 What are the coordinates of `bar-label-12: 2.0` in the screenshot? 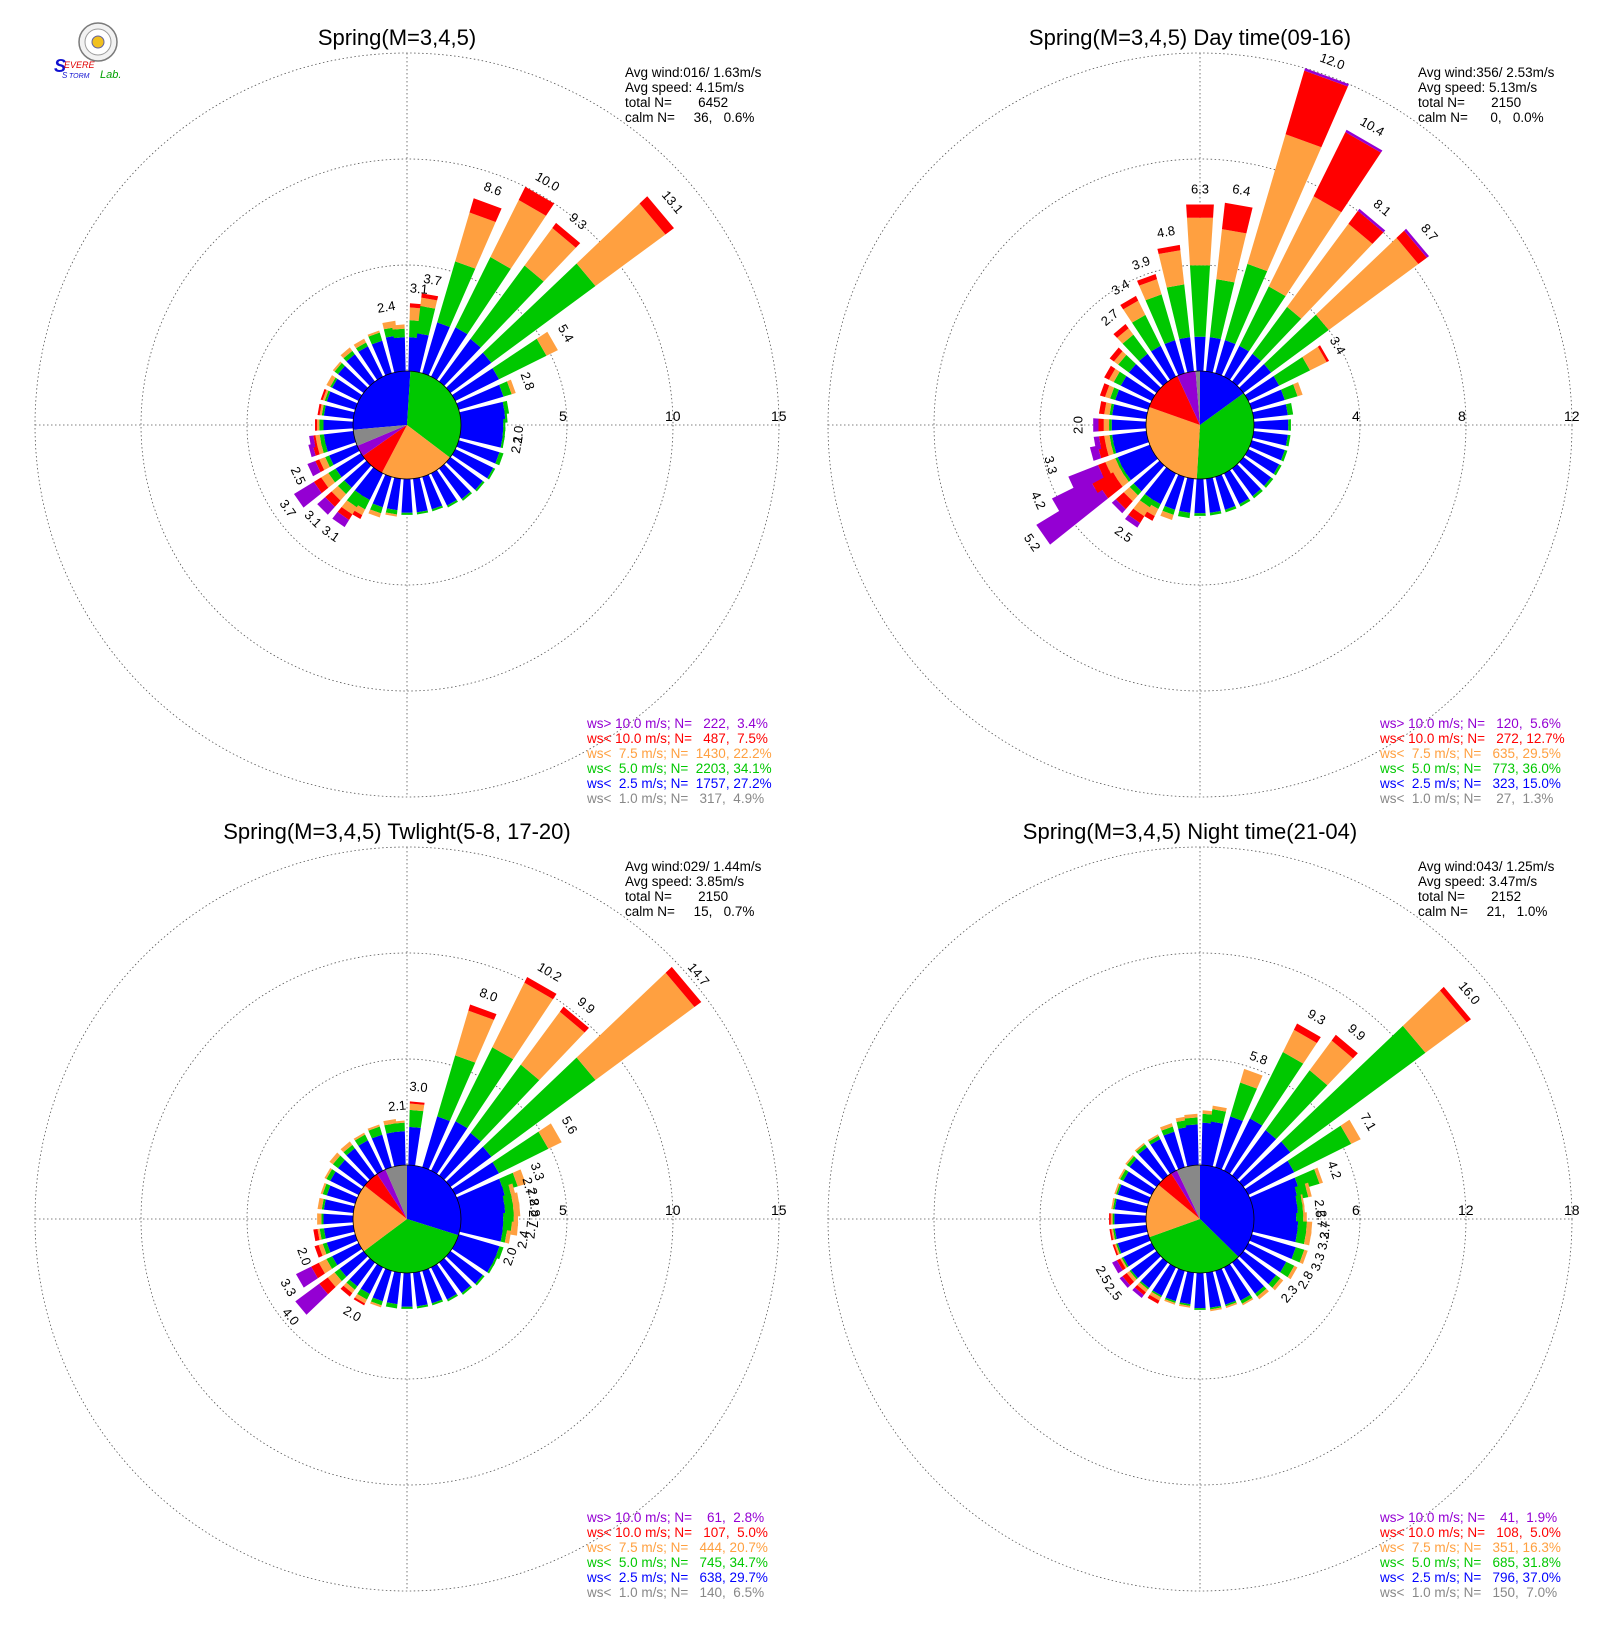 It's located at (1077, 425).